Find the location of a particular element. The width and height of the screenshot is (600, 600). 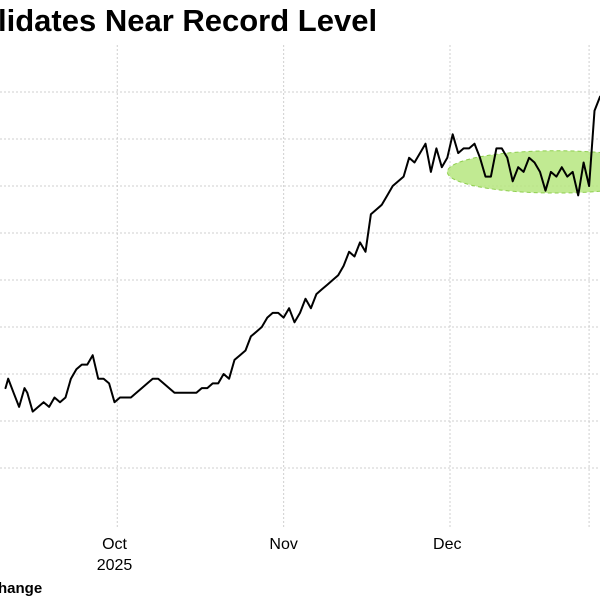

chart-title: lidates Near Record Level is located at coordinates (188, 20).